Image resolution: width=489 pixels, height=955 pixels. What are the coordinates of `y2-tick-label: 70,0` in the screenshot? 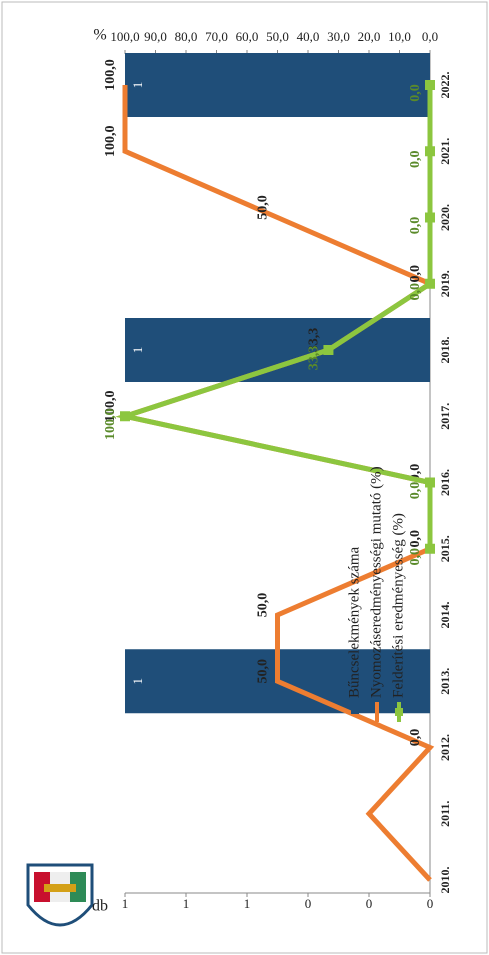 It's located at (216, 36).